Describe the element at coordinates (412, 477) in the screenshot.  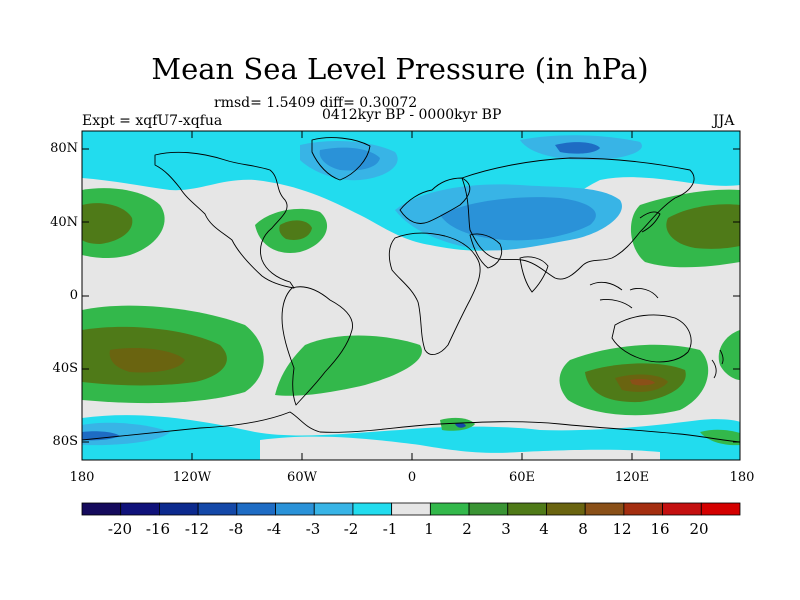
I see `lon-tick-0: 0` at that location.